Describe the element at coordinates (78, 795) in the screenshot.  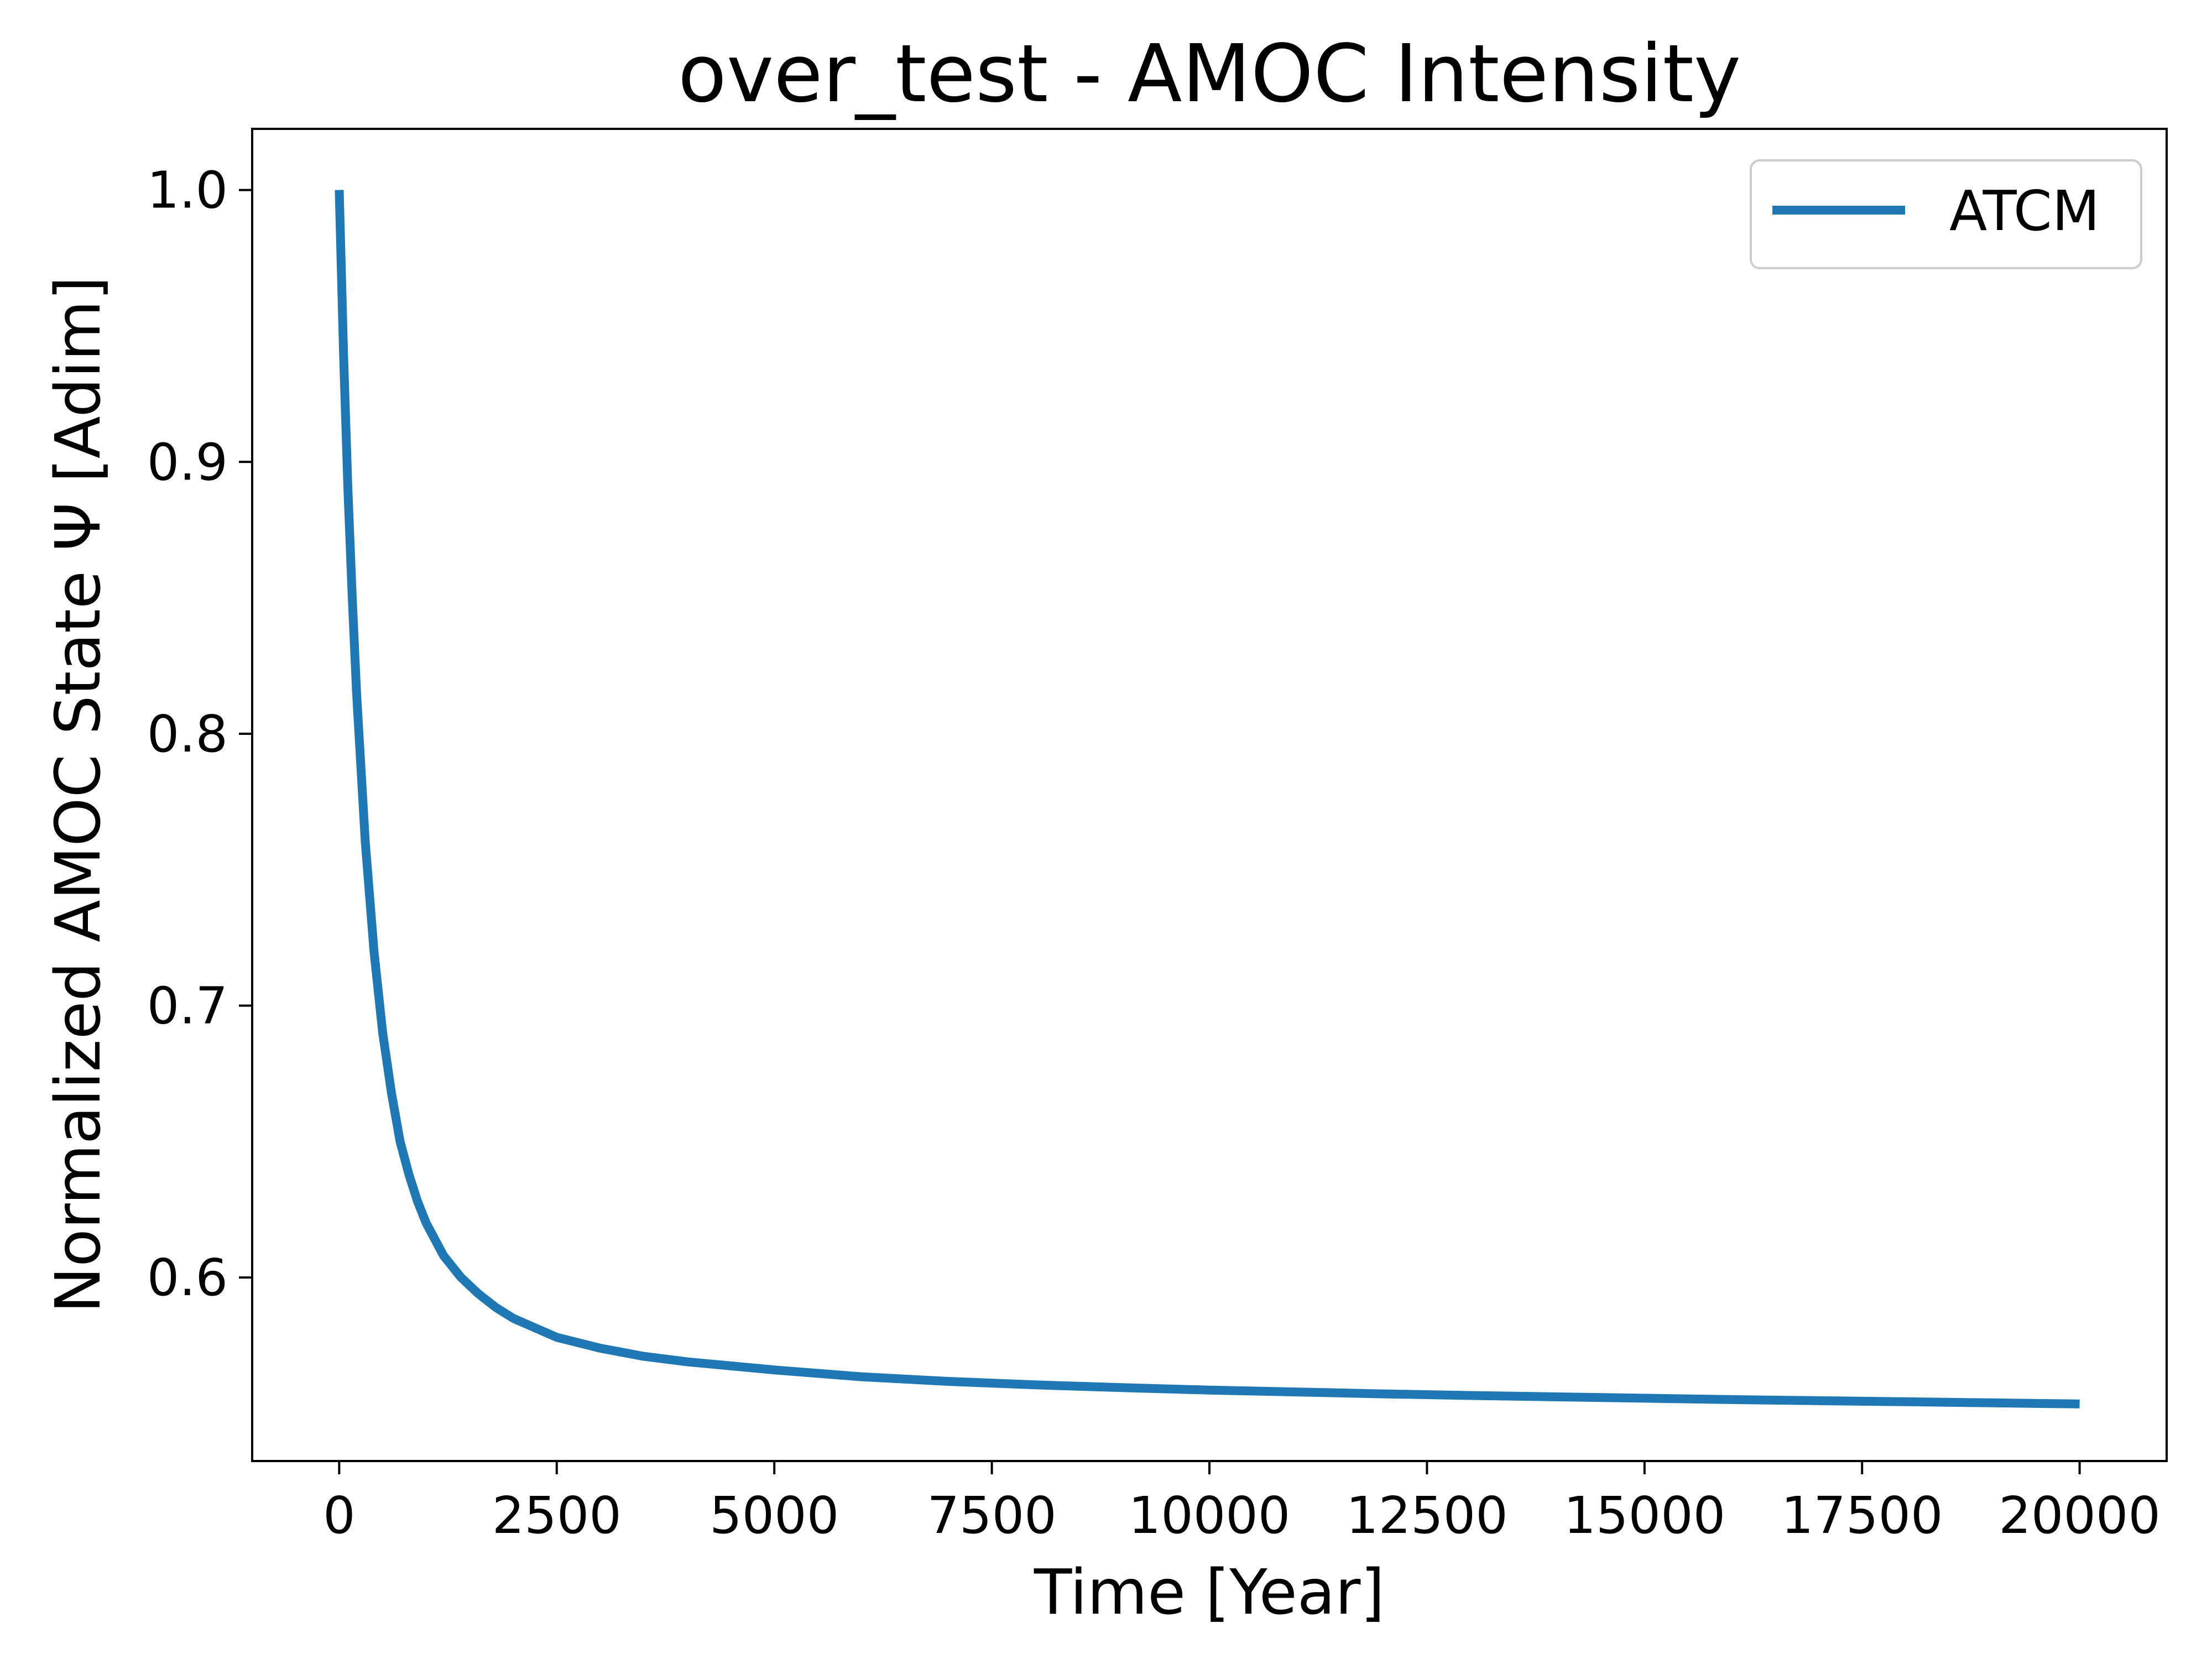
I see `y-axis-label: Normalized AMOC State Ψ [Adim]` at that location.